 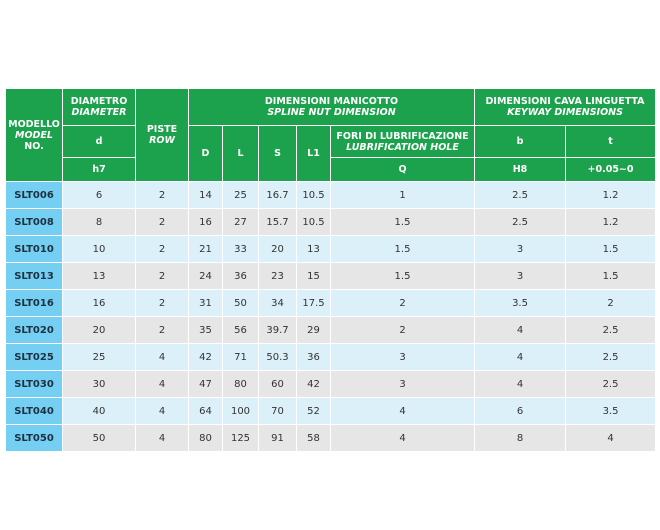 I want to click on header-cell: FORI DI LUBRIFICAZIONE LUBRIFICATION HOLE, so click(x=402, y=141).